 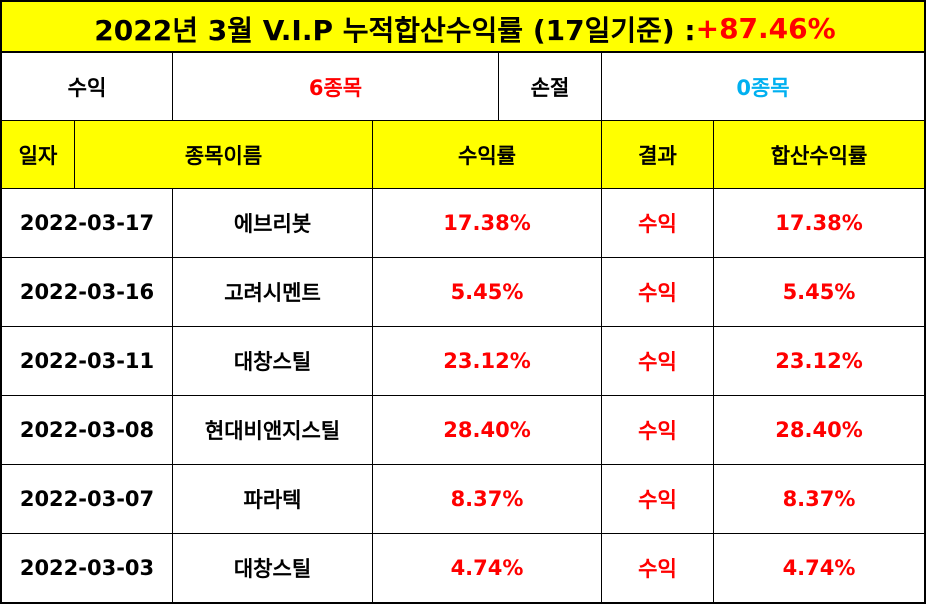 What do you see at coordinates (273, 430) in the screenshot?
I see `row-stock-name: 현대비앤지스틸` at bounding box center [273, 430].